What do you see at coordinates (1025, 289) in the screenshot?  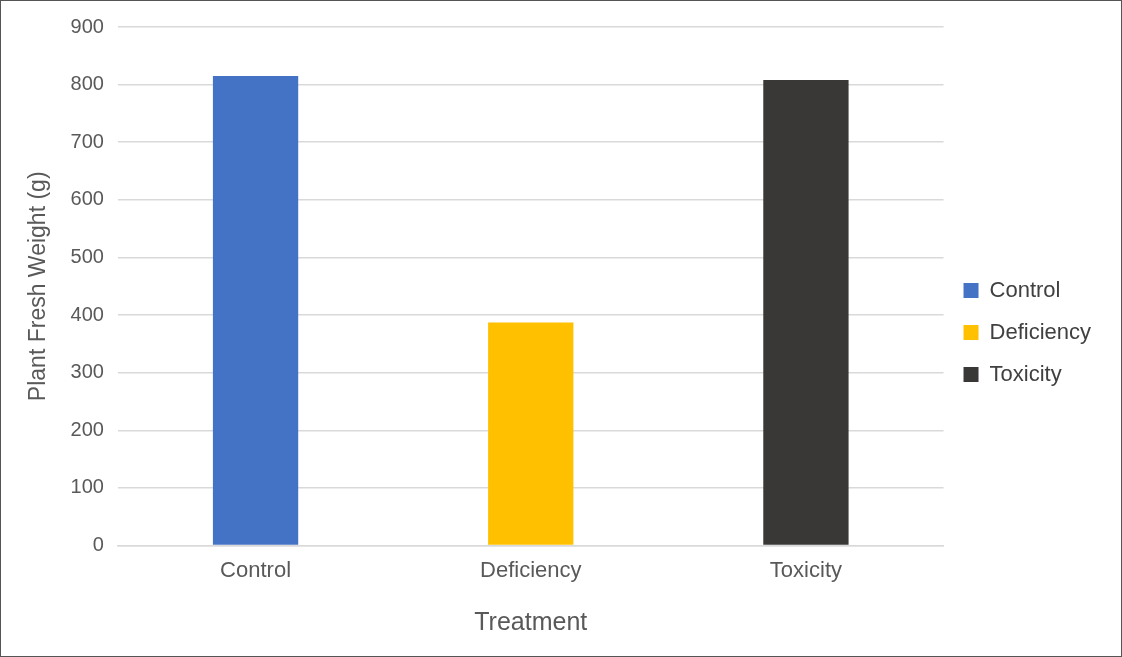 I see `legend-label: Control` at bounding box center [1025, 289].